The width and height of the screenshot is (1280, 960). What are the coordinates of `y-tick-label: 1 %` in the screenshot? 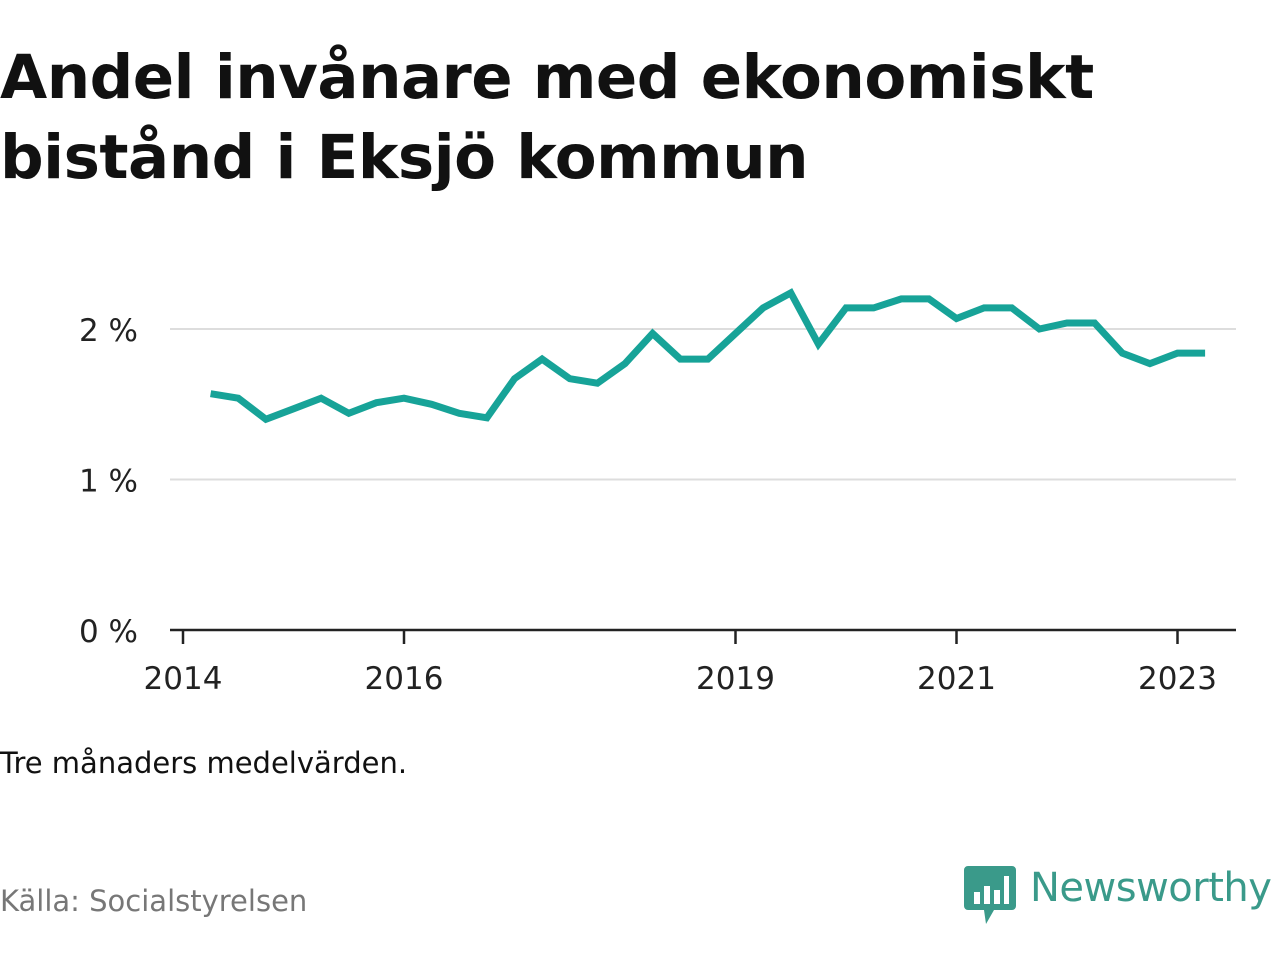 It's located at (108, 482).